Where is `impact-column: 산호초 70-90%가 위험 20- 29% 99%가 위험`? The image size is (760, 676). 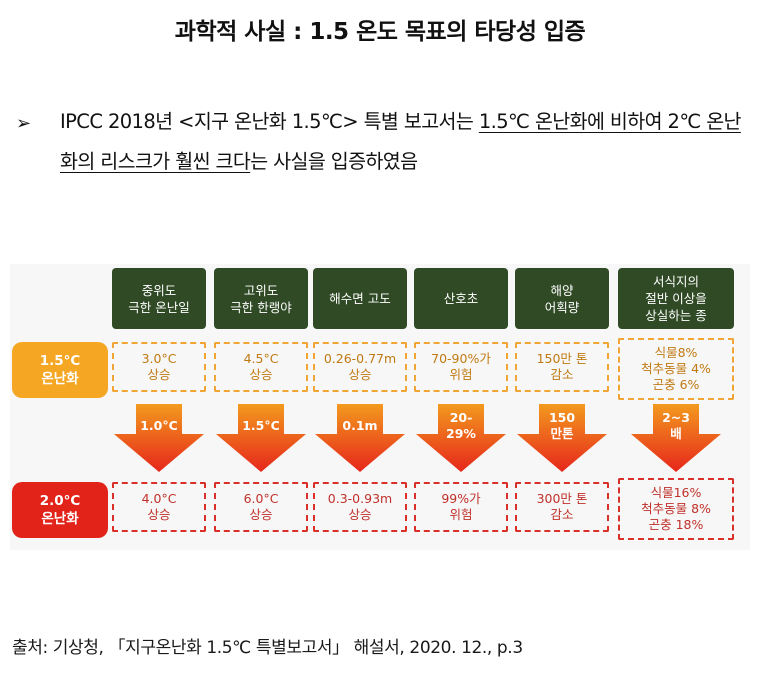 impact-column: 산호초 70-90%가 위험 20- 29% 99%가 위험 is located at coordinates (461, 407).